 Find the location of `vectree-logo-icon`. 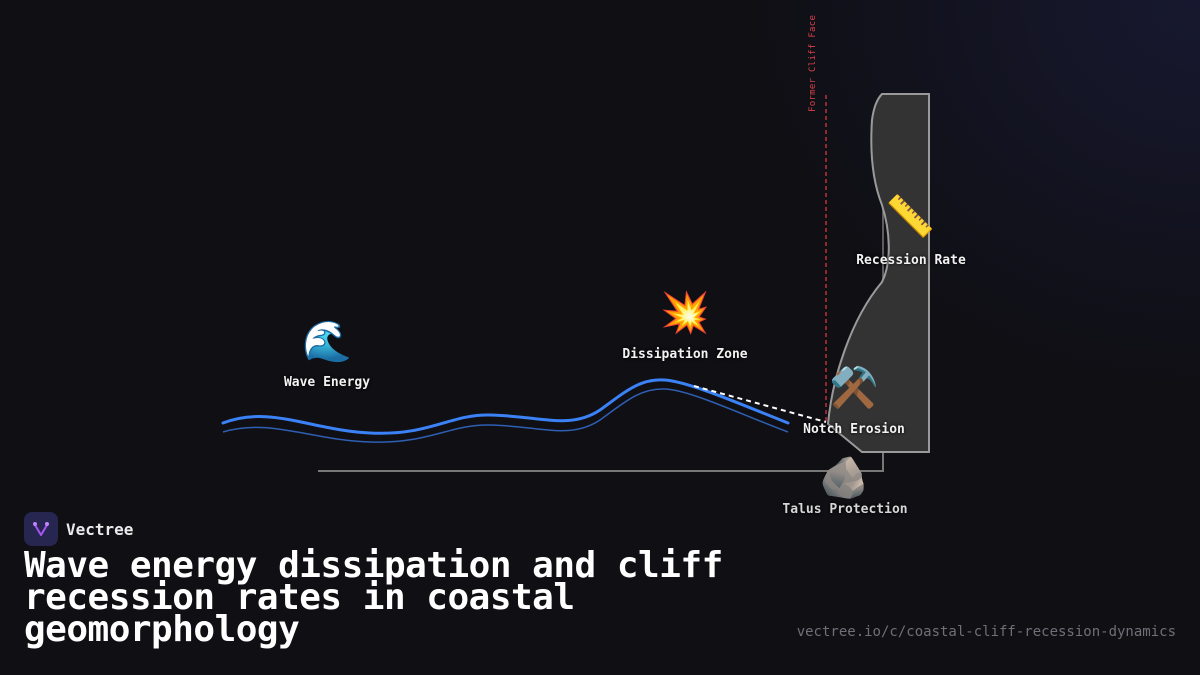

vectree-logo-icon is located at coordinates (41, 529).